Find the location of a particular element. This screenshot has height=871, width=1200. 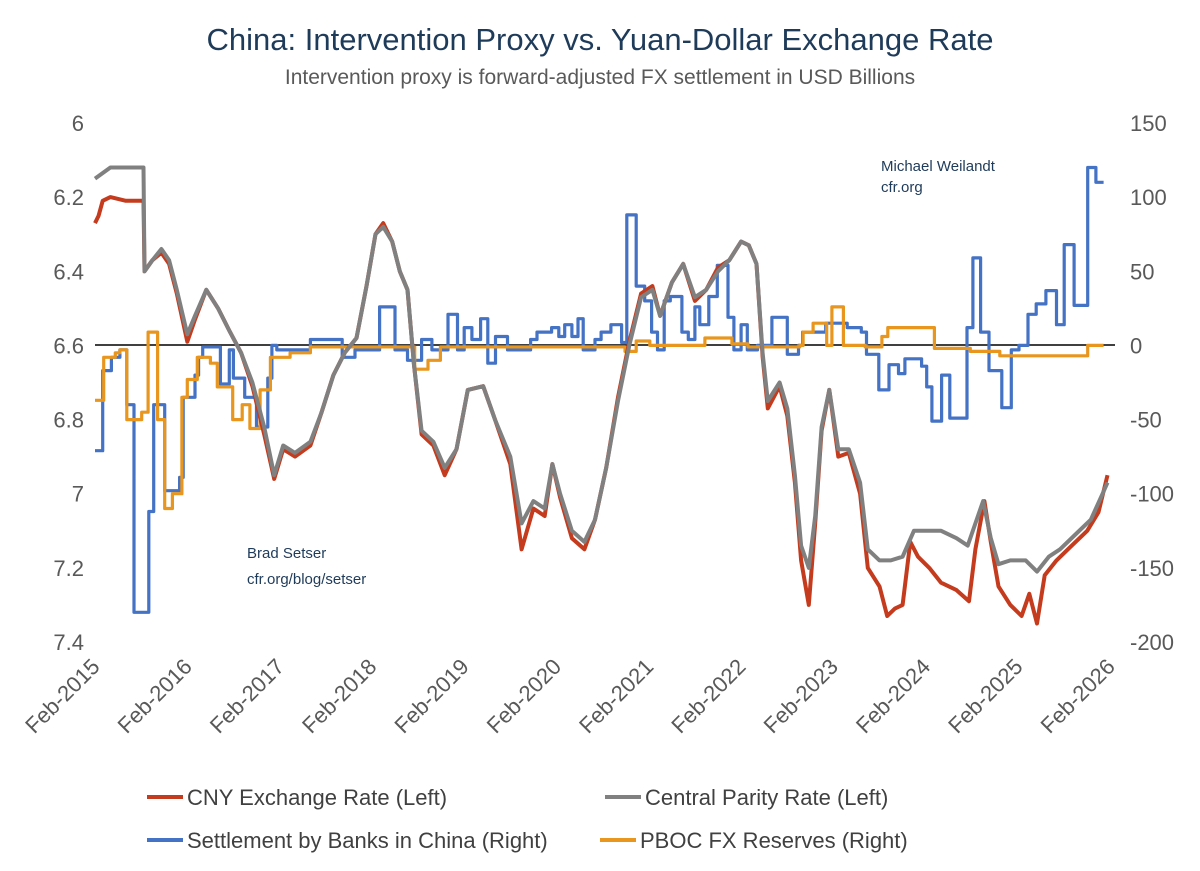

legend-item: CNY Exchange Rate (Left) is located at coordinates (297, 797).